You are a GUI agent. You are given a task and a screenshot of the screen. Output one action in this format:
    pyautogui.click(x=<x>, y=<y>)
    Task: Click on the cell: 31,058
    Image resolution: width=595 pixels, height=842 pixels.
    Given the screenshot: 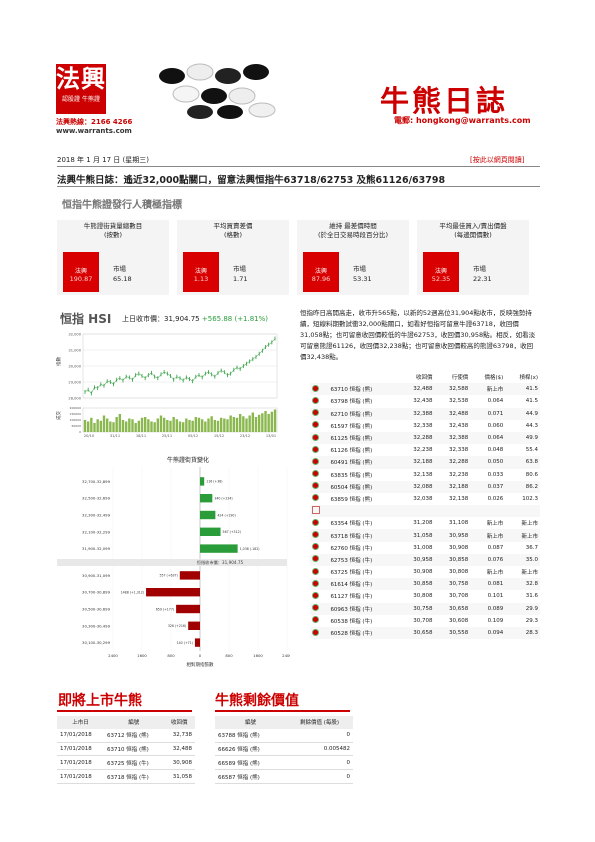 What is the action you would take?
    pyautogui.click(x=423, y=535)
    